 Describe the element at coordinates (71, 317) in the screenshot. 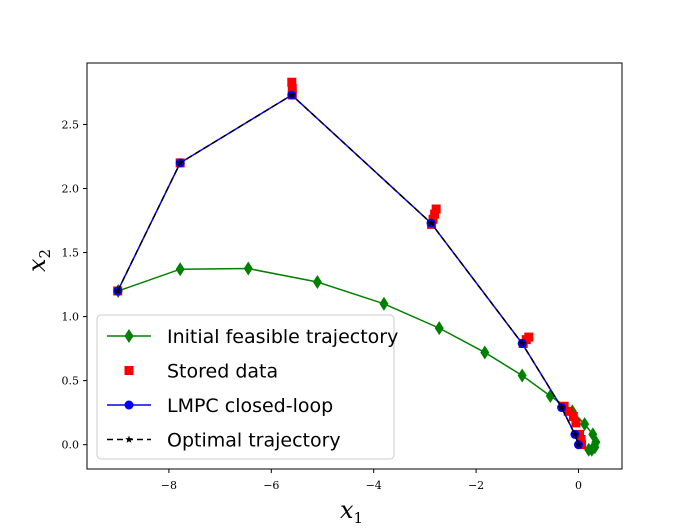

I see `y-tick-label: 1.0` at that location.